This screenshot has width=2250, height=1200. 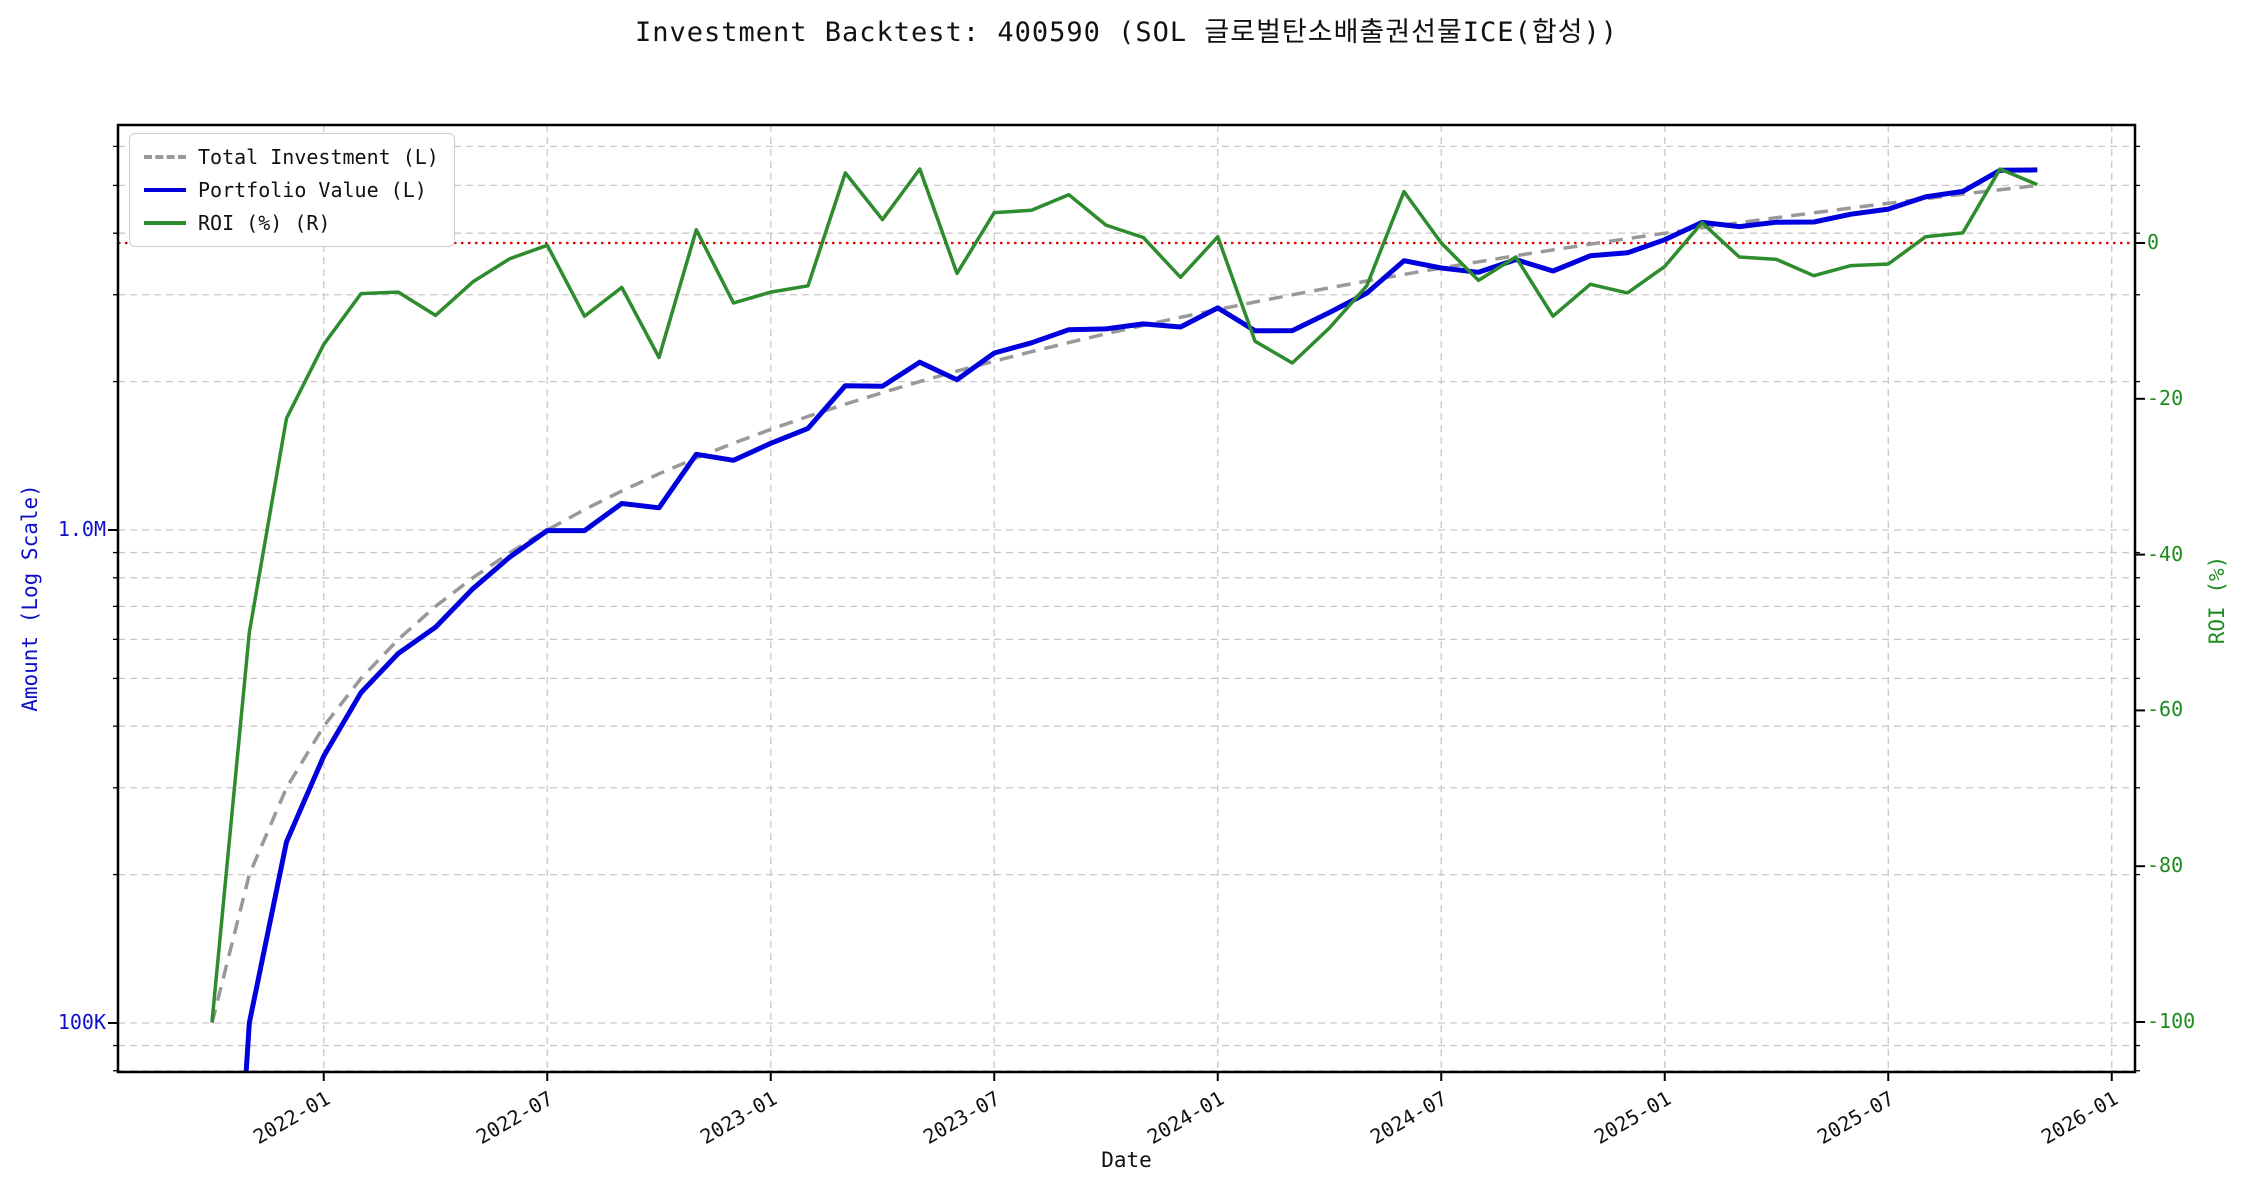 I want to click on legend-item-portfolio-value: Portfolio Value (L), so click(x=292, y=190).